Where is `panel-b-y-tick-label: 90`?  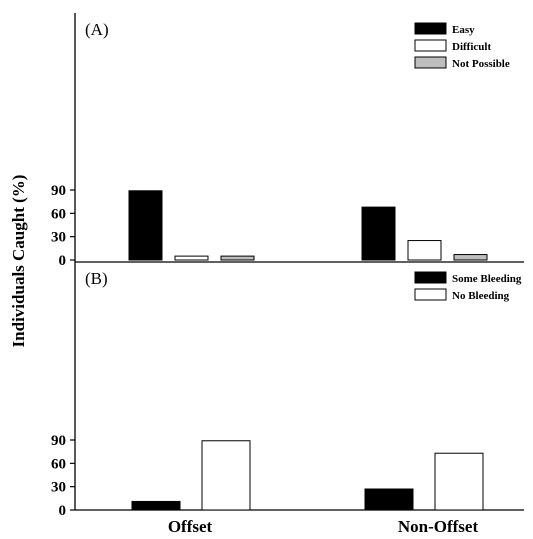 panel-b-y-tick-label: 90 is located at coordinates (58, 441).